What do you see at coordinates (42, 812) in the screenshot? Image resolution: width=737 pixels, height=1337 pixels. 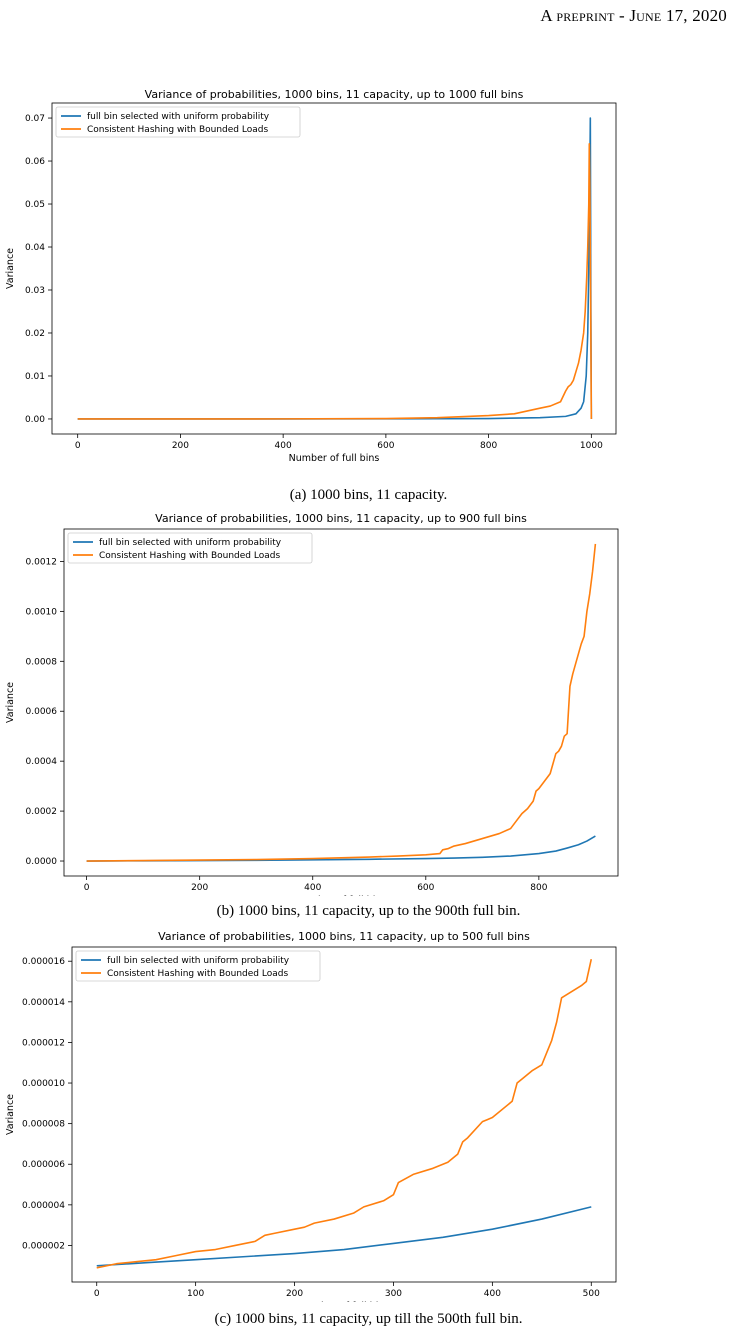 I see `y-tick-label: 0.0002` at bounding box center [42, 812].